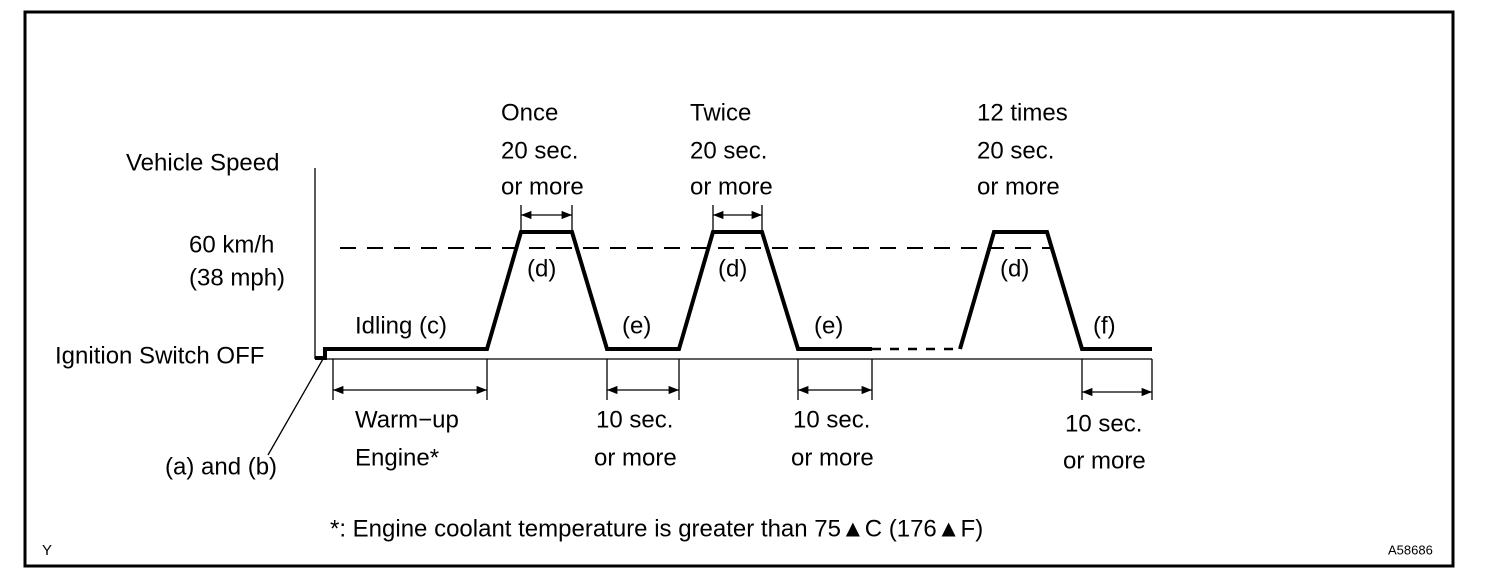  I want to click on drive-count: 12 times, so click(1022, 112).